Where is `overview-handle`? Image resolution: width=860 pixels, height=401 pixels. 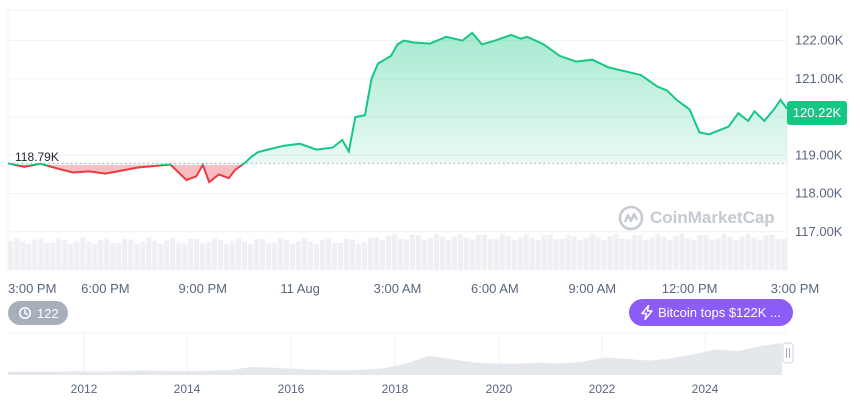 overview-handle is located at coordinates (788, 353).